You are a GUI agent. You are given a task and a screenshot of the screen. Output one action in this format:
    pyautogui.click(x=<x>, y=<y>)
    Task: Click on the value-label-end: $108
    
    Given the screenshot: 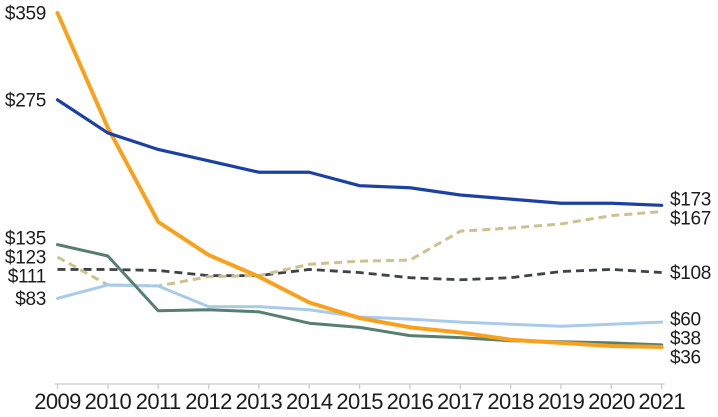 What is the action you would take?
    pyautogui.click(x=690, y=273)
    